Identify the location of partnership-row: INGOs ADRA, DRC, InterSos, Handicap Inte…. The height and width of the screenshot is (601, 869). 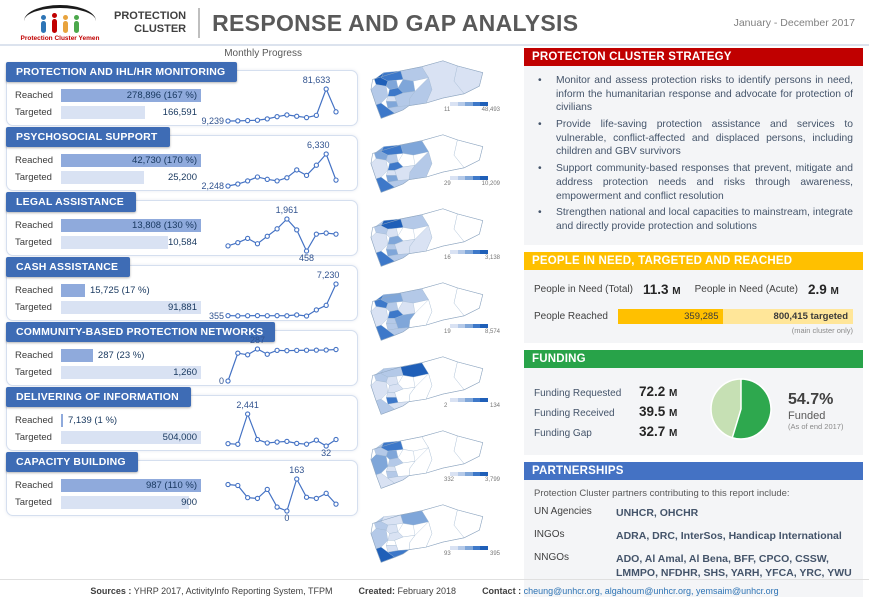
(693, 536).